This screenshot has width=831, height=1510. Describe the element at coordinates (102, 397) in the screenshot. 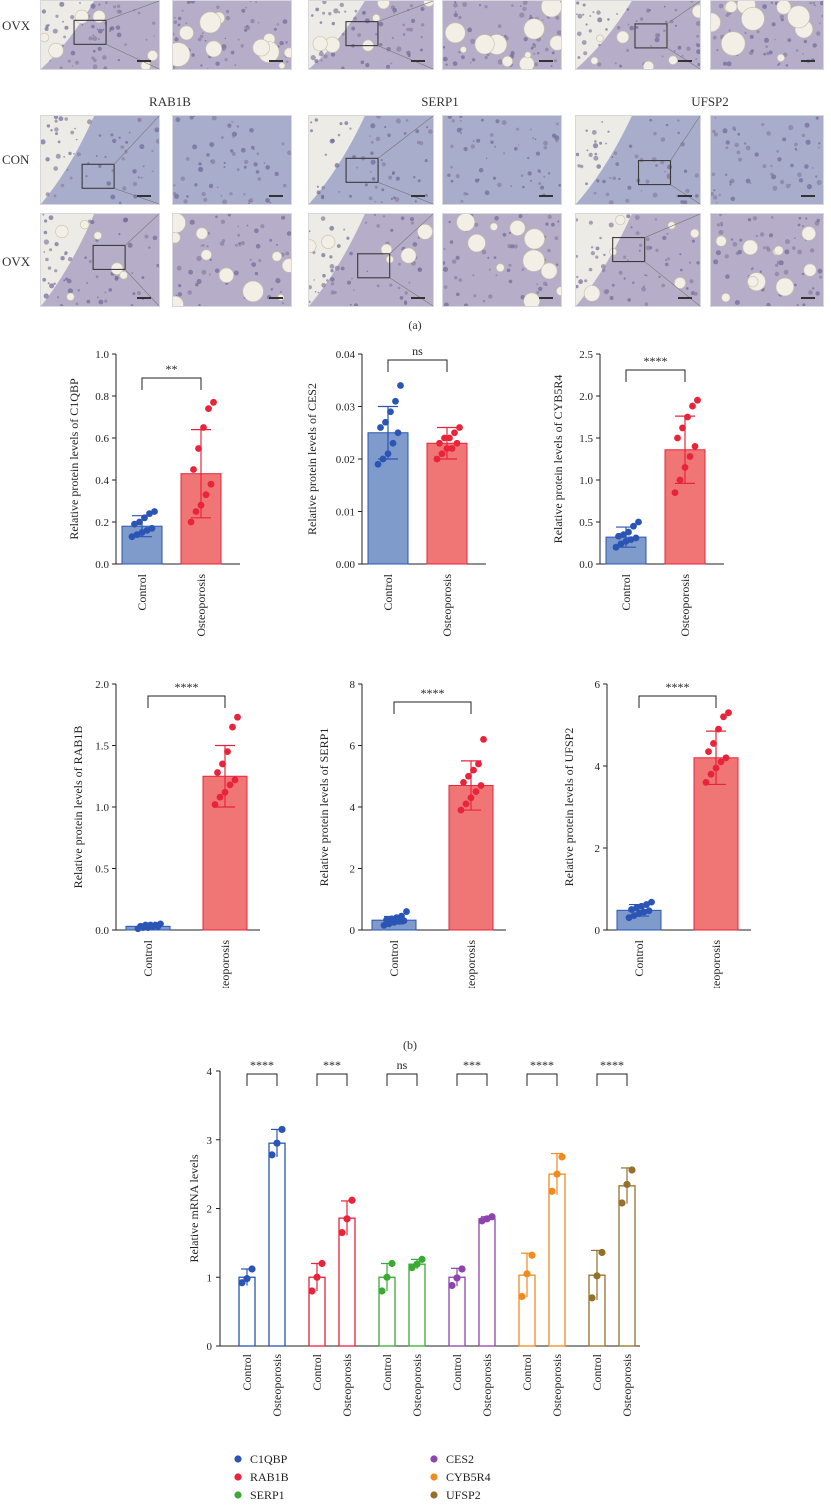

I see `y-tick-label: 0.8` at that location.